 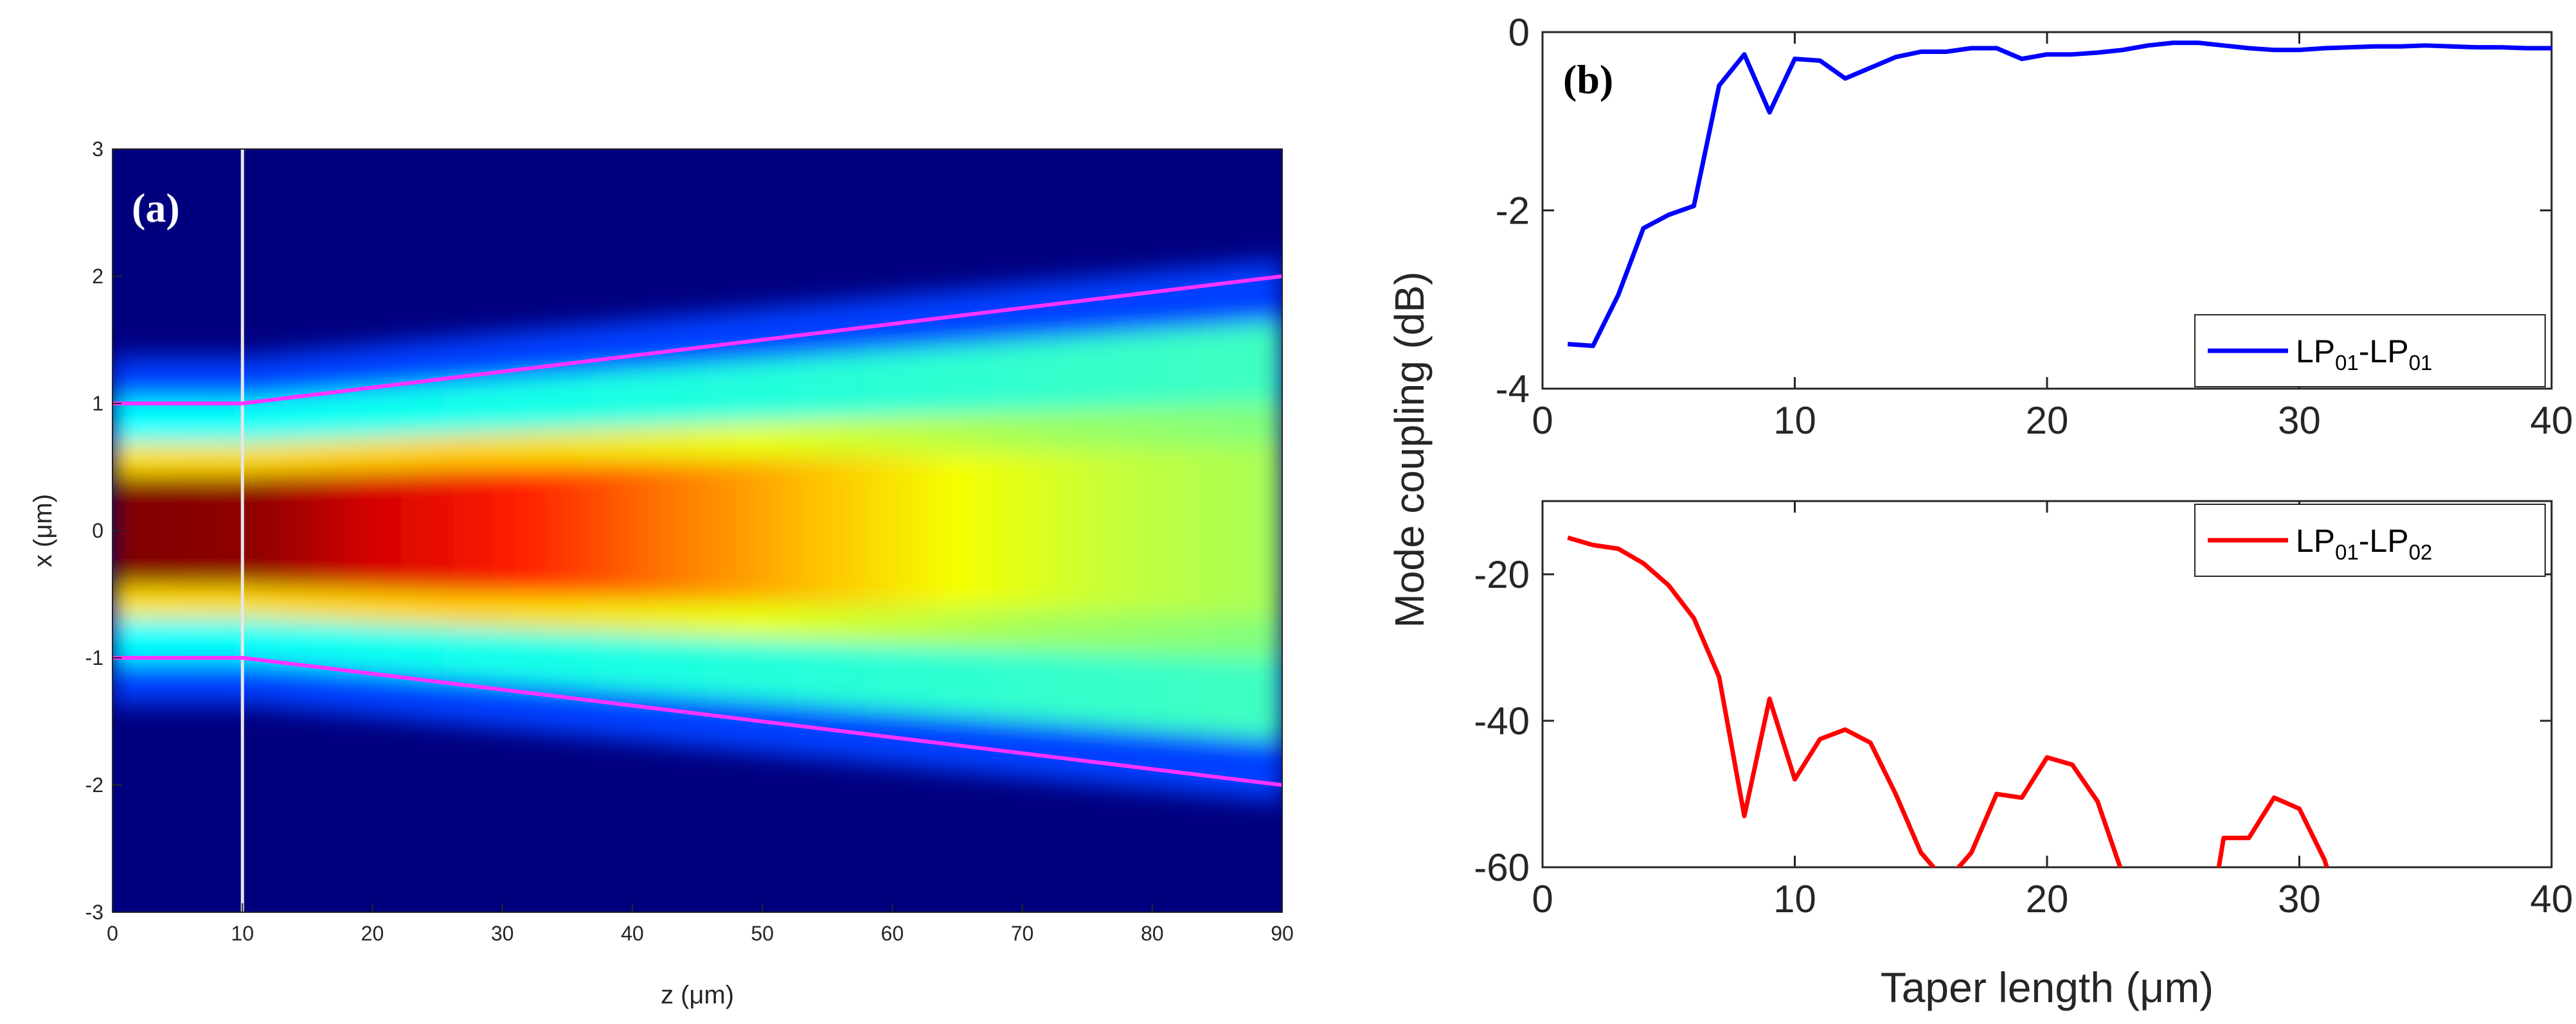 What do you see at coordinates (94, 657) in the screenshot?
I see `y-tick-label: -1` at bounding box center [94, 657].